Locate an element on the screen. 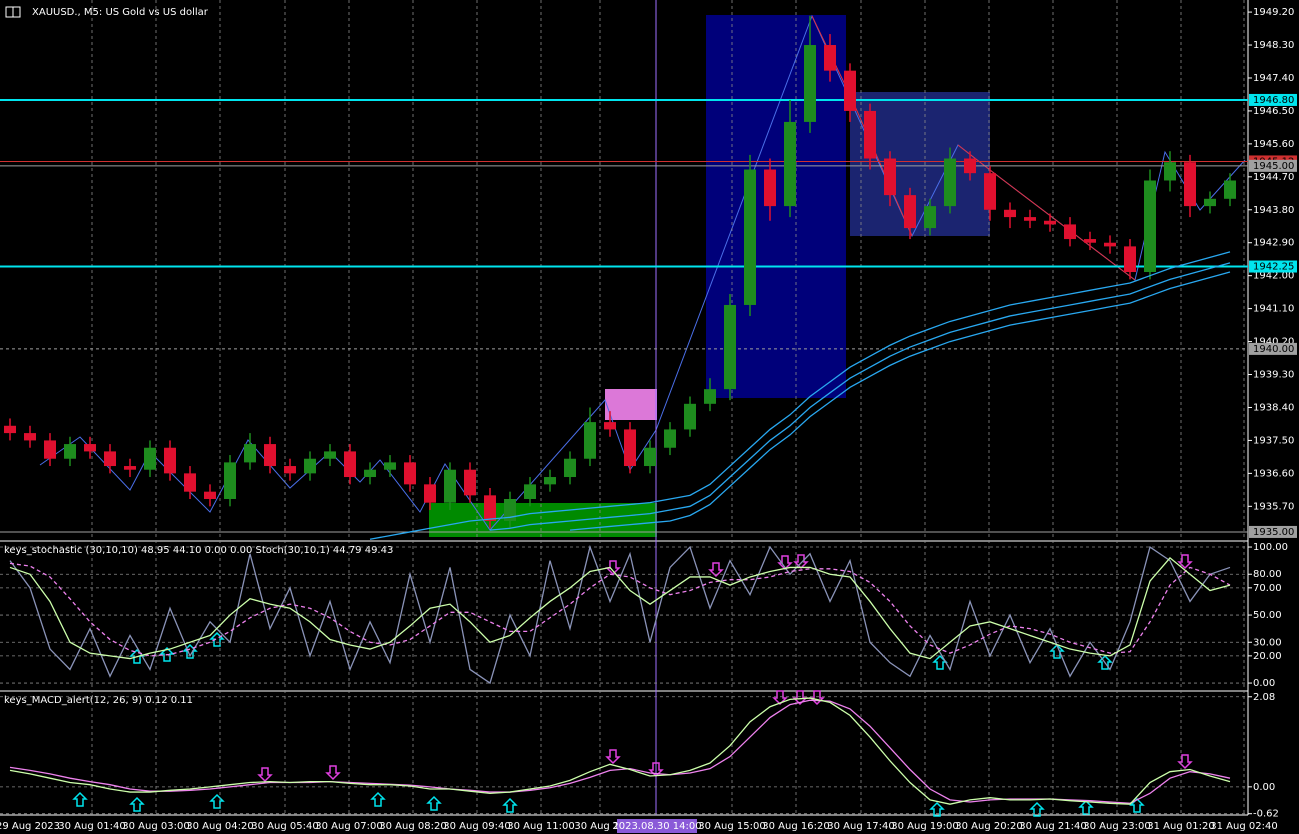  y-tick-label: 50.00 is located at coordinates (1267, 615).